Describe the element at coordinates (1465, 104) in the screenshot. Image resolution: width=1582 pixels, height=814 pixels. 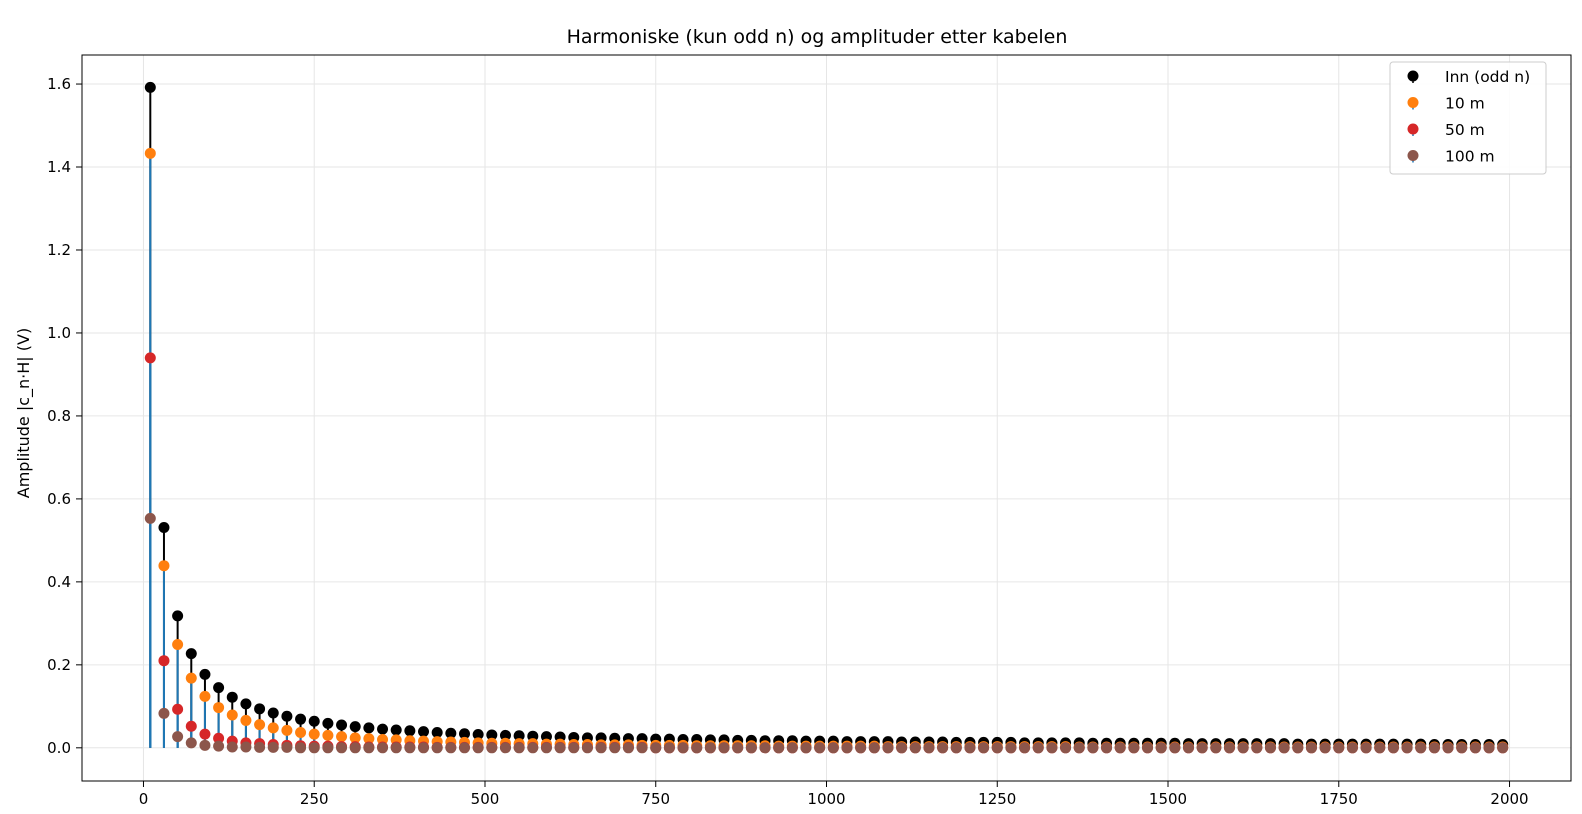
I see `legend-label: 10 m` at that location.